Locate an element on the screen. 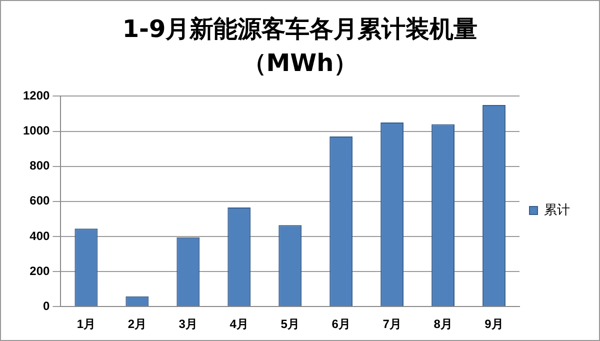 This screenshot has width=600, height=341. y-tick-label: 400 is located at coordinates (40, 235).